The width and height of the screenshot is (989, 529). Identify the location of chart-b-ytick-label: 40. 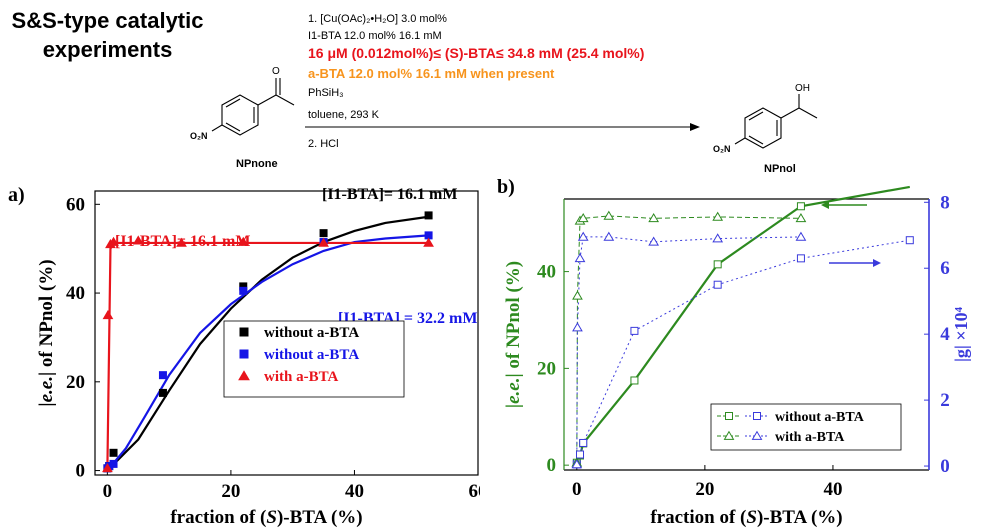
(546, 272).